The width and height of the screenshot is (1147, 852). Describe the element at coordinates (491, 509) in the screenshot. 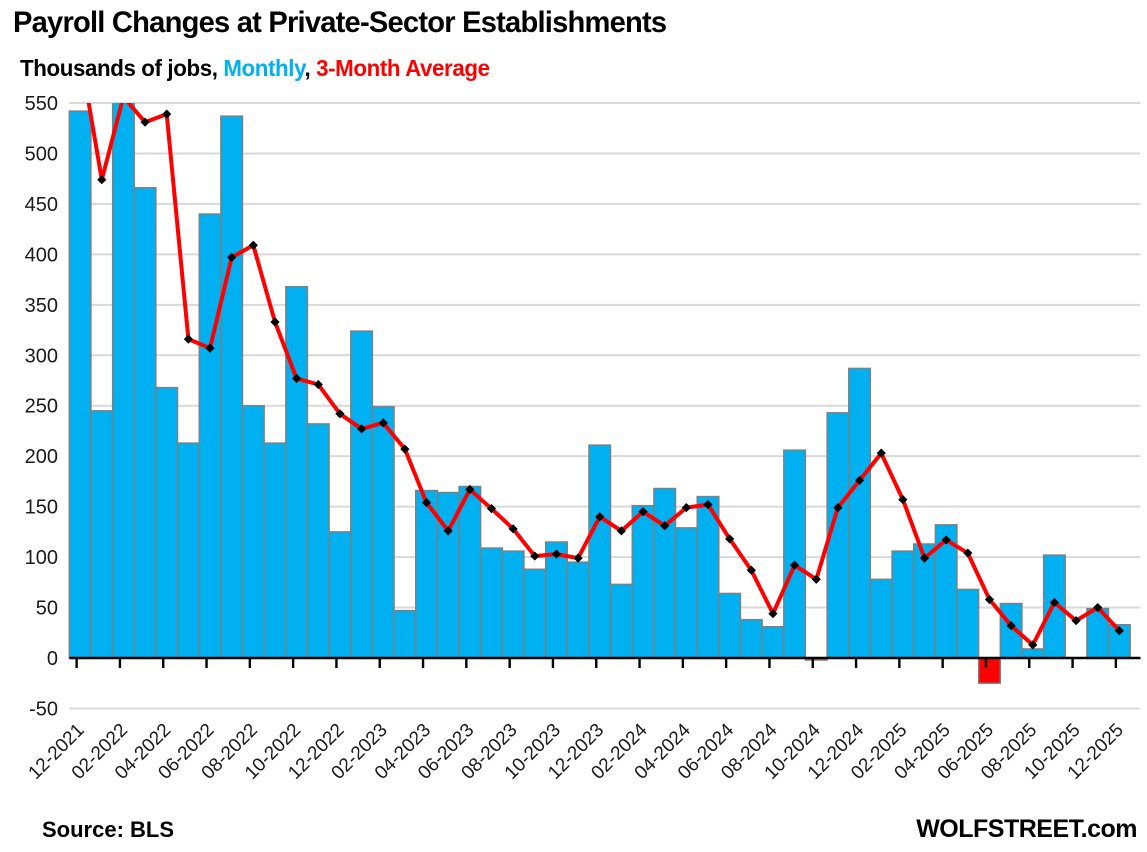

I see `avg3-marker-07-2023` at that location.